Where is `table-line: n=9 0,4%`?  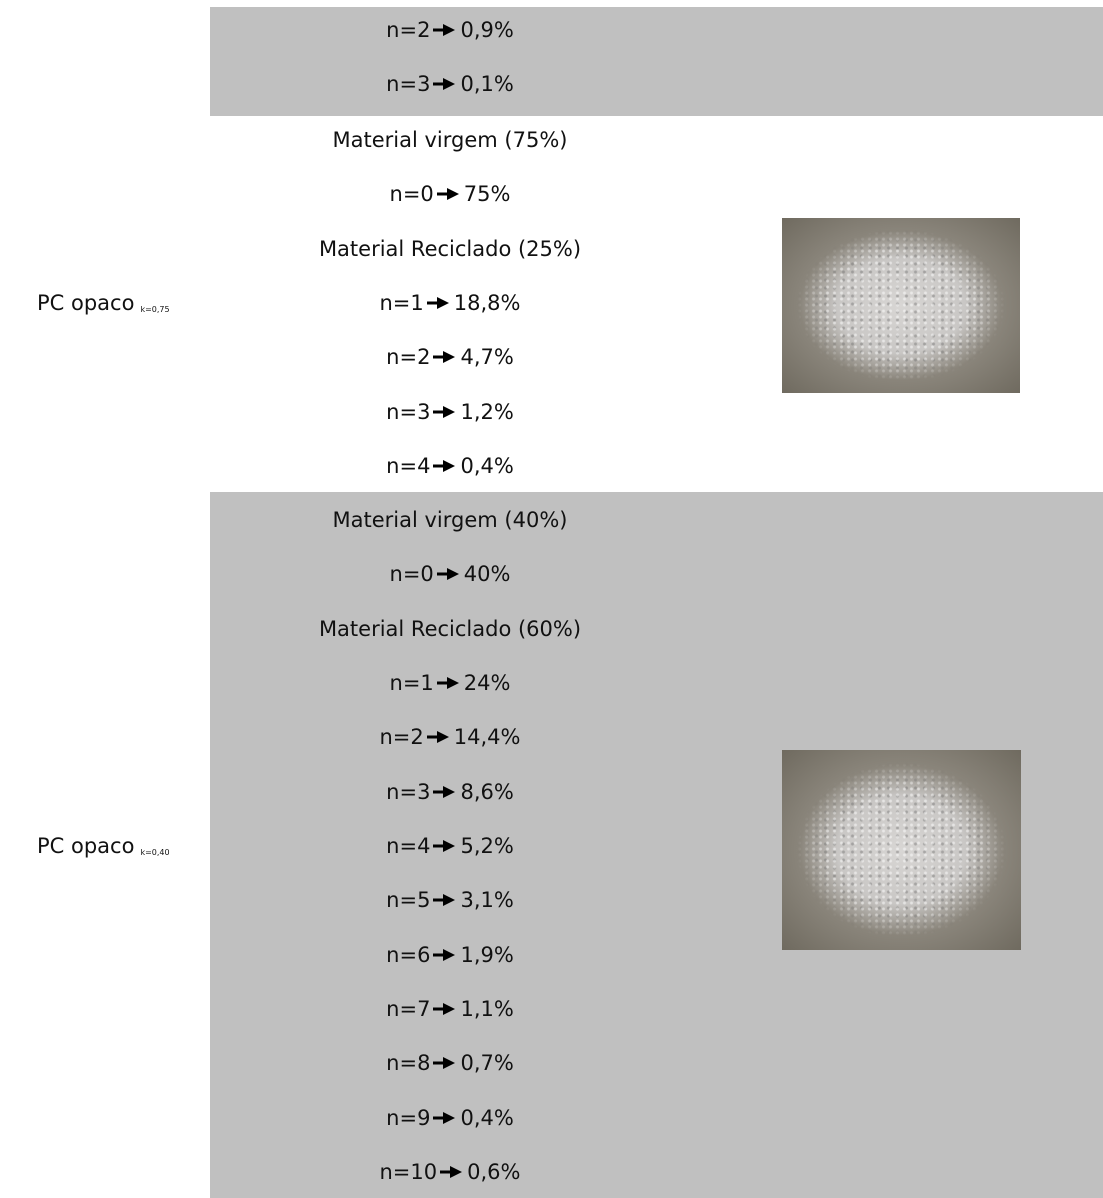 table-line: n=9 0,4% is located at coordinates (450, 1118).